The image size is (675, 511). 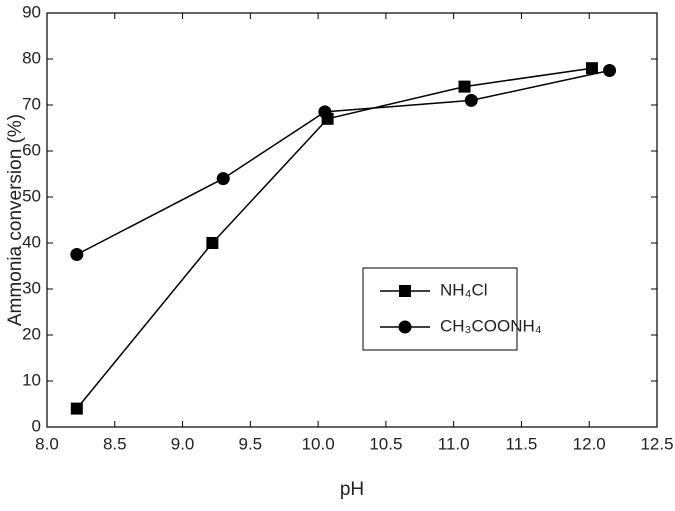 I want to click on x-tick-label: 10.0, so click(x=318, y=443).